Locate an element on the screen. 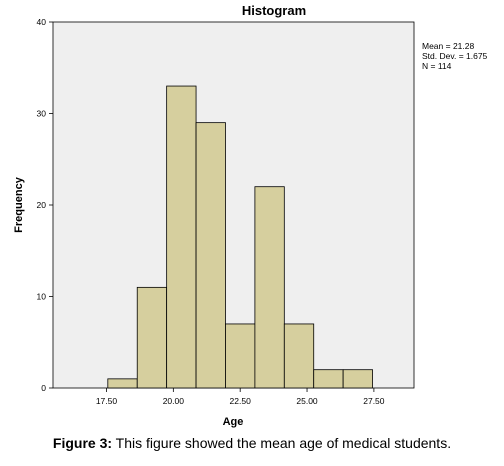  x-tick-label: 22.50 is located at coordinates (241, 401).